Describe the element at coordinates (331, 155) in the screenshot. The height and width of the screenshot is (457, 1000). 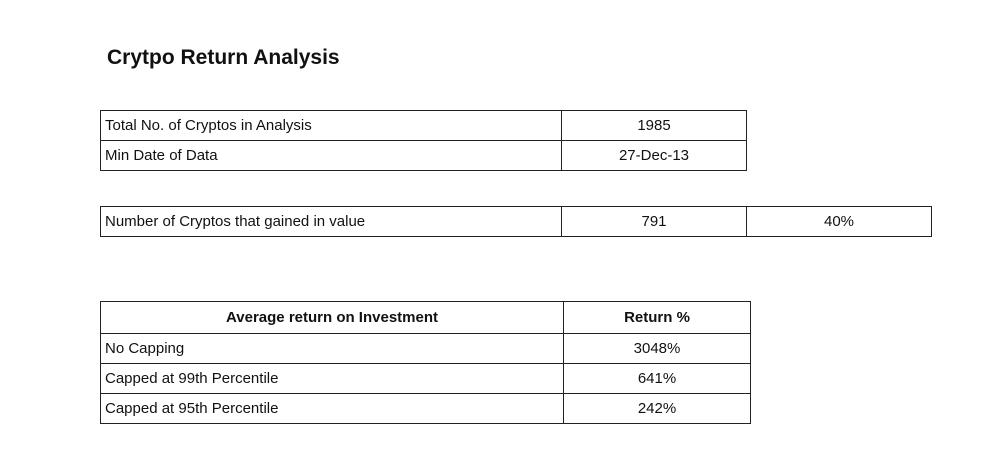
I see `cell: Min Date of Data` at that location.